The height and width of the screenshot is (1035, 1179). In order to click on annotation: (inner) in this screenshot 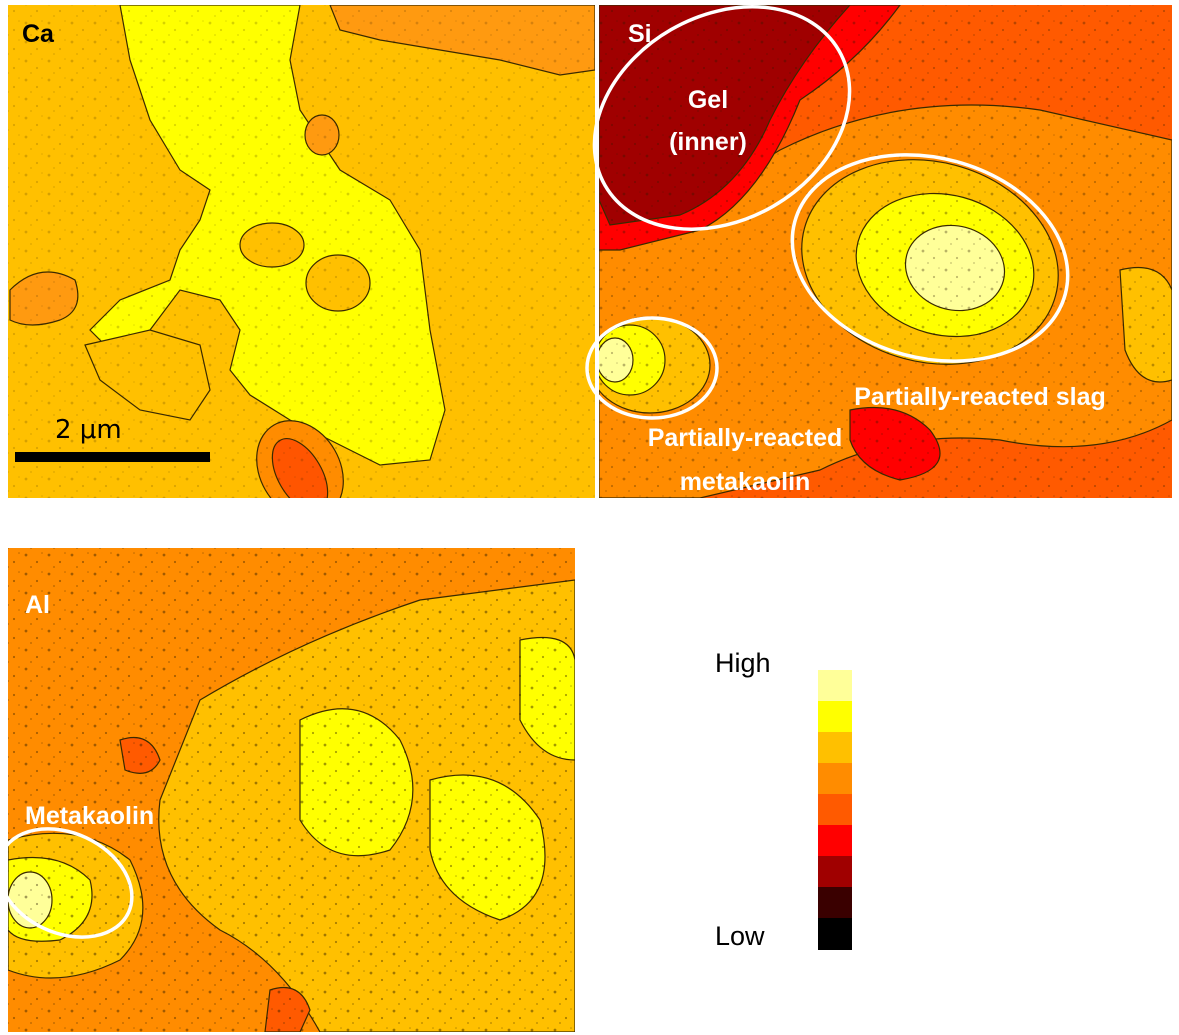, I will do `click(708, 142)`.